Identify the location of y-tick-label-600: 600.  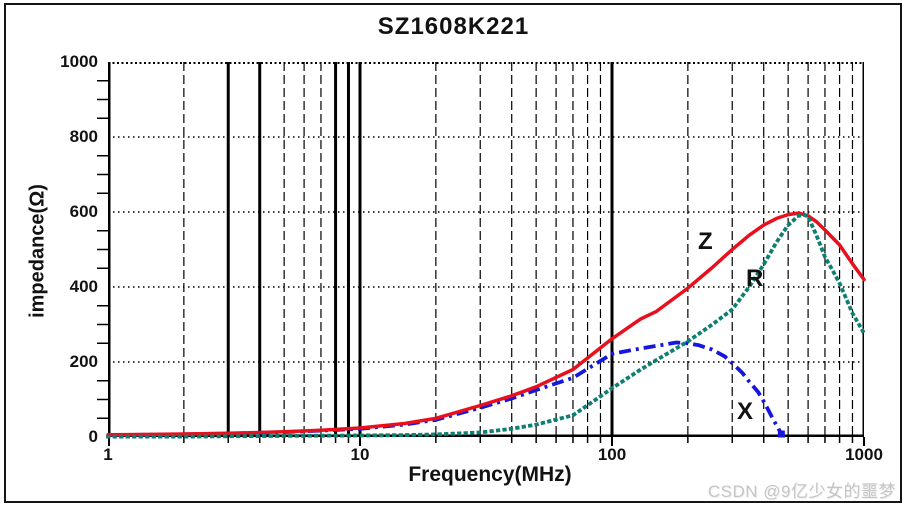
(83, 211).